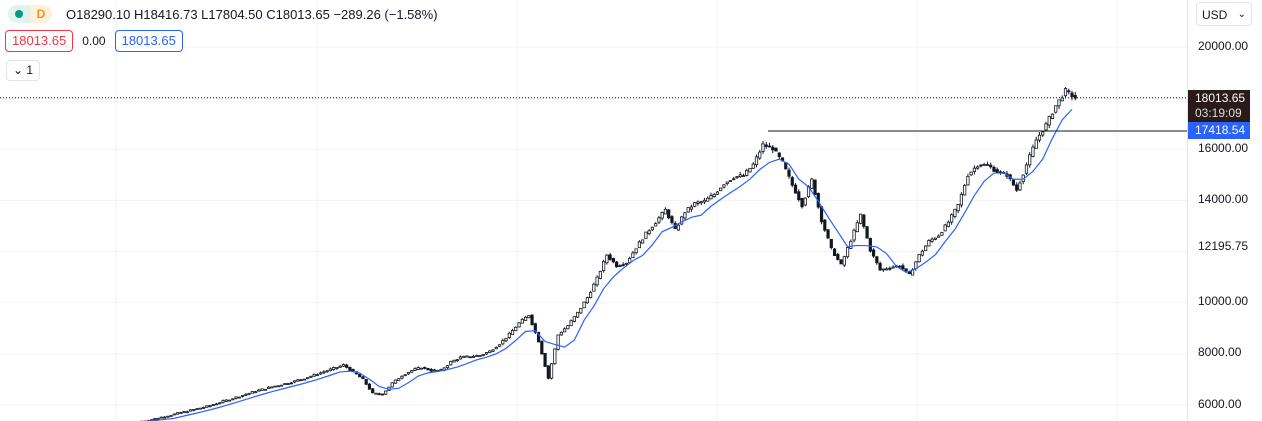 Image resolution: width=1262 pixels, height=421 pixels. Describe the element at coordinates (94, 41) in the screenshot. I see `spread-value: 0.00` at that location.